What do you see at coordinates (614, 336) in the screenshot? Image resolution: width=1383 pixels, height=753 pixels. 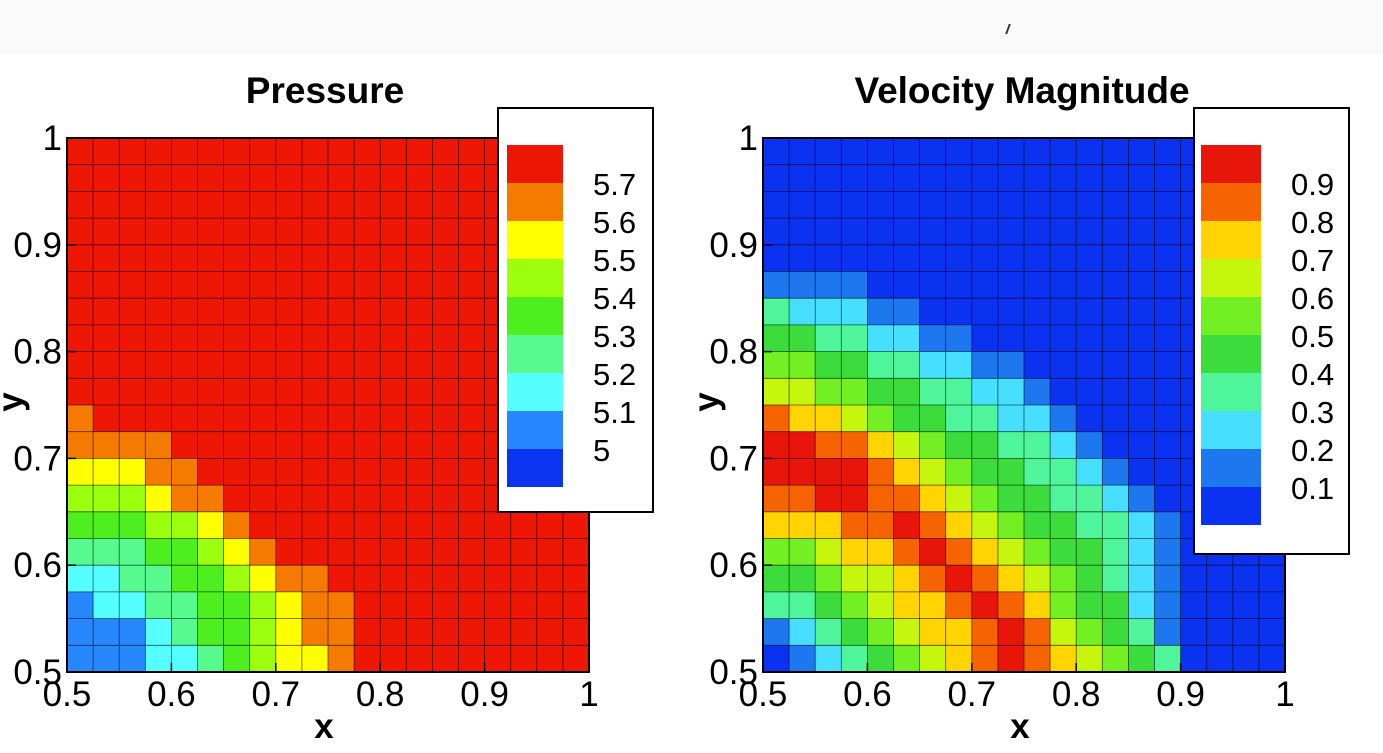 I see `legend-label: 5.3` at bounding box center [614, 336].